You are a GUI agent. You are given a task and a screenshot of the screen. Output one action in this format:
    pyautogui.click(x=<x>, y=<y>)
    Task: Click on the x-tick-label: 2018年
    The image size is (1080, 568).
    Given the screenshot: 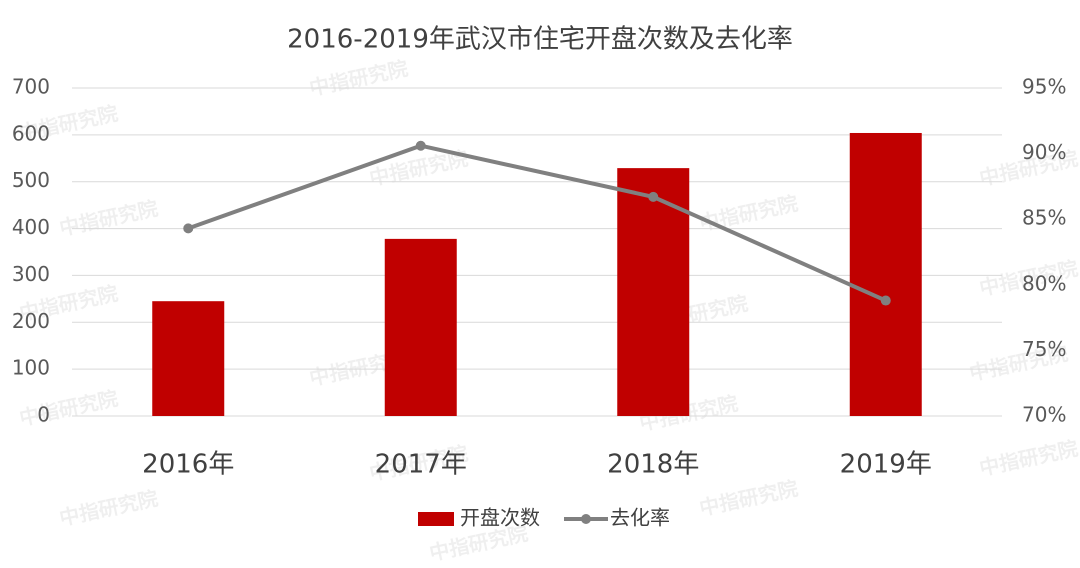 What is the action you would take?
    pyautogui.click(x=653, y=465)
    